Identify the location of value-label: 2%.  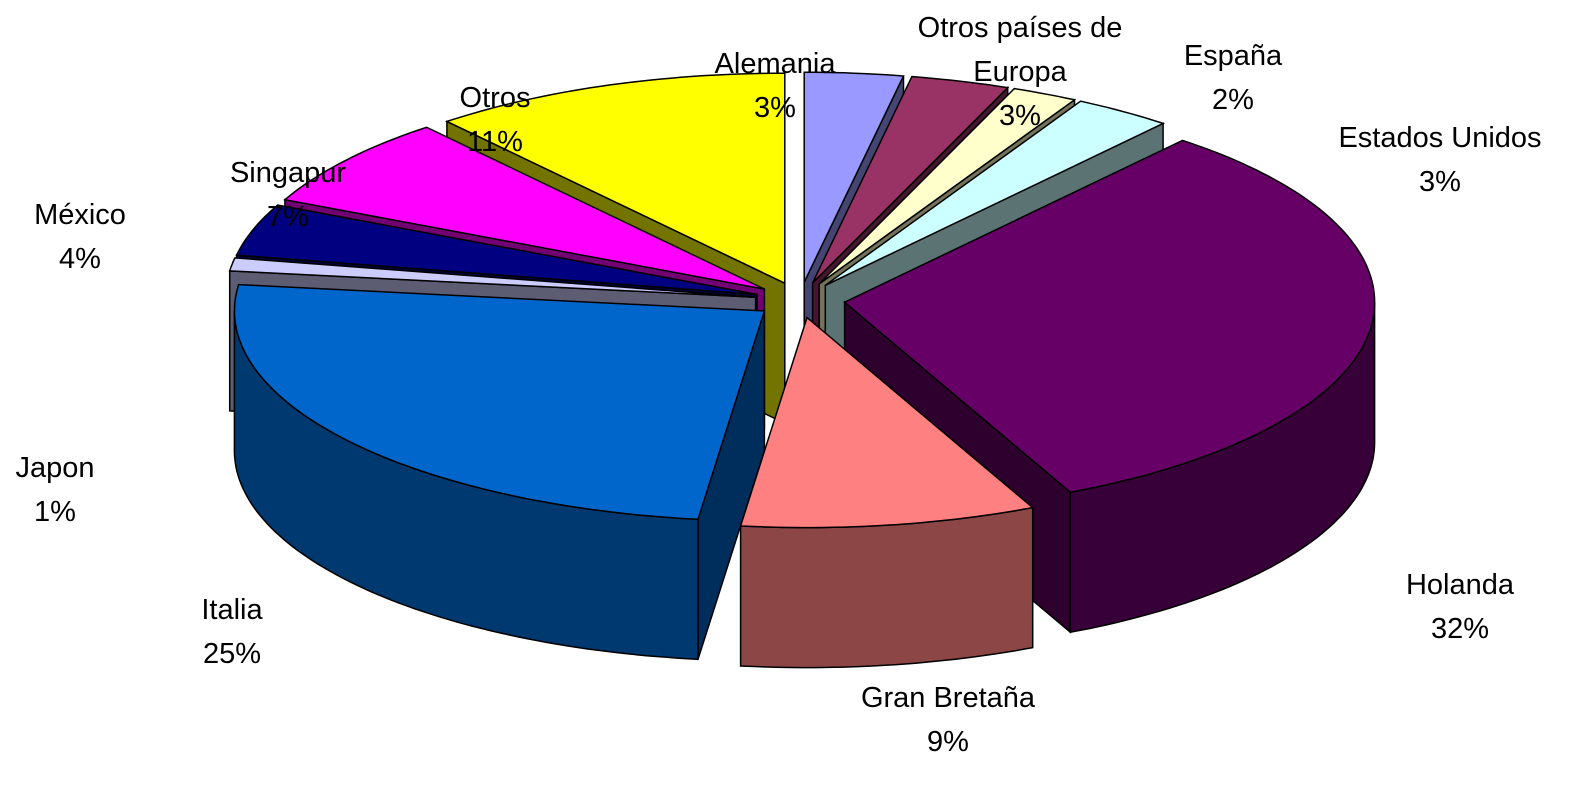
(1233, 100).